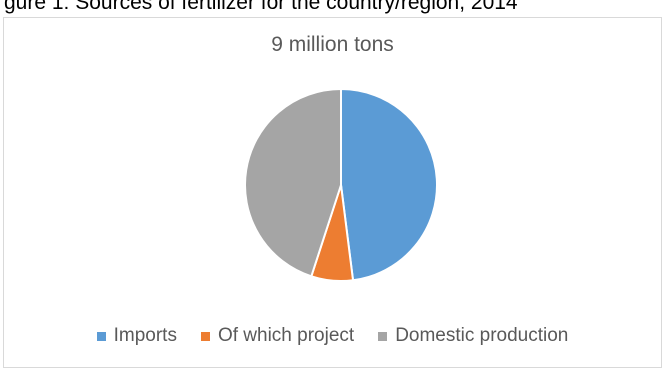  I want to click on legend-item: Of which project, so click(277, 336).